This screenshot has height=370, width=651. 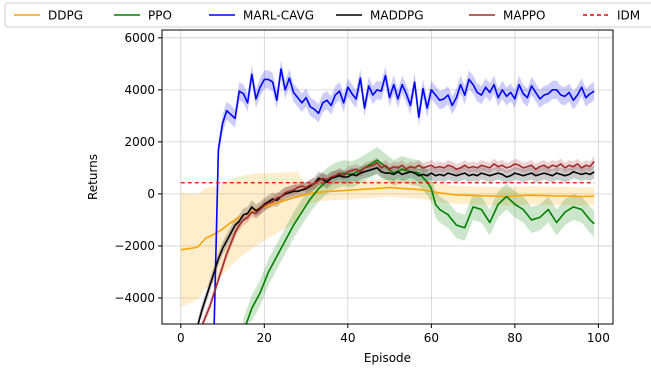 What do you see at coordinates (387, 218) in the screenshot?
I see `series-line-ddpg` at bounding box center [387, 218].